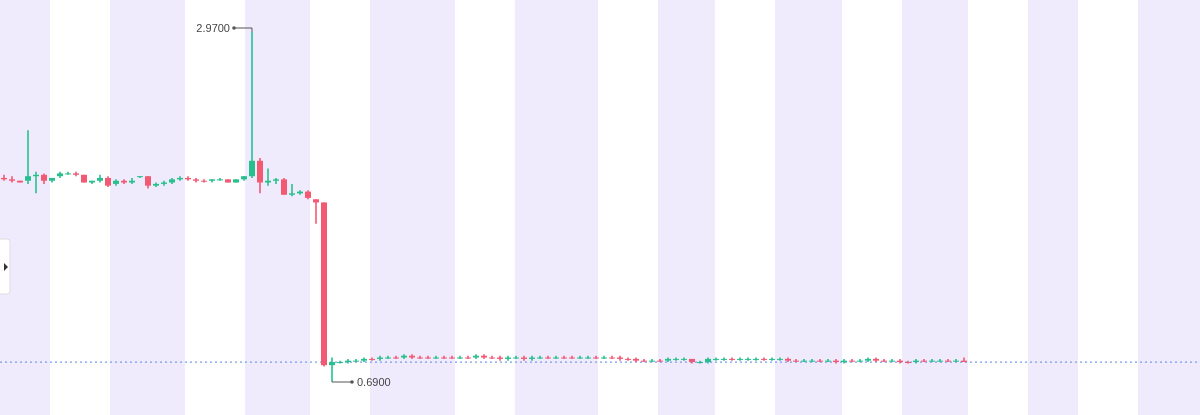 The image size is (1200, 415). I want to click on annotation: 0.6900, so click(374, 382).